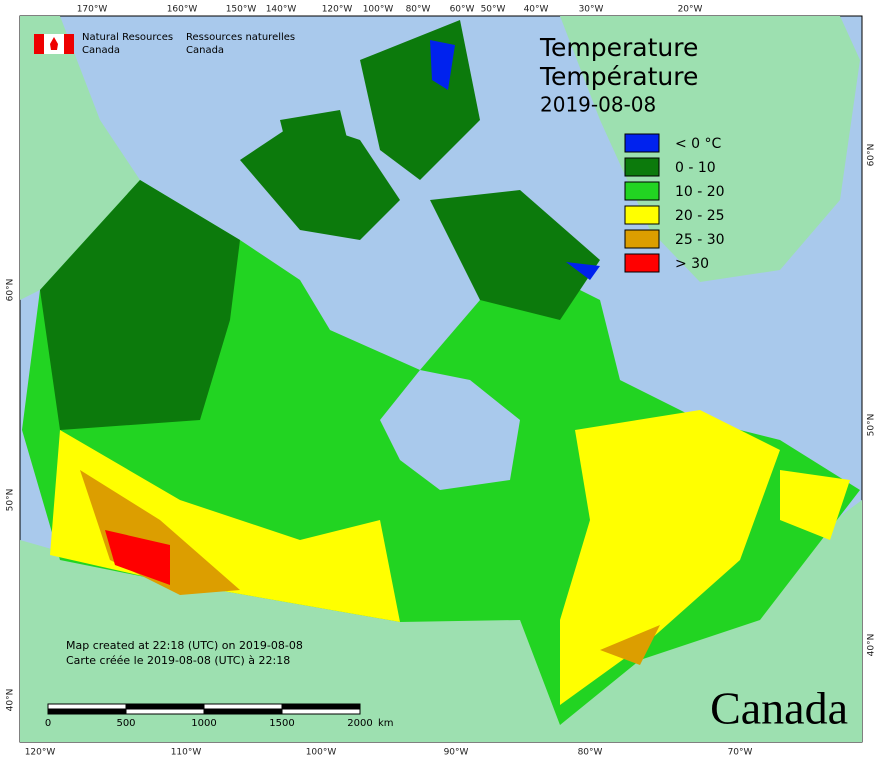 The height and width of the screenshot is (760, 880). I want to click on credit-fr: Carte créée le 2019-08-08 (UTC) à 22:18, so click(178, 660).